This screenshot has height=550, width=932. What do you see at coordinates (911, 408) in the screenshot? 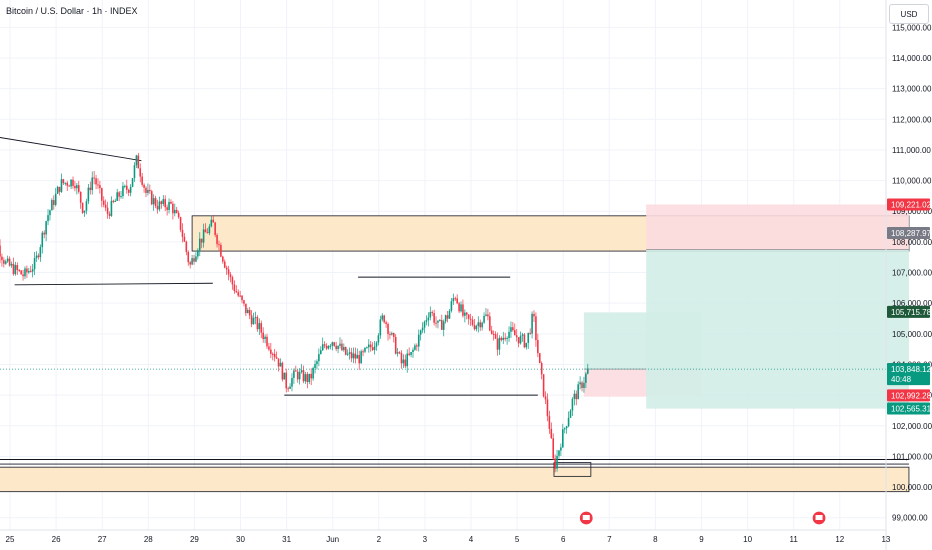
I see `price-tag-label: 102,565.31` at bounding box center [911, 408].